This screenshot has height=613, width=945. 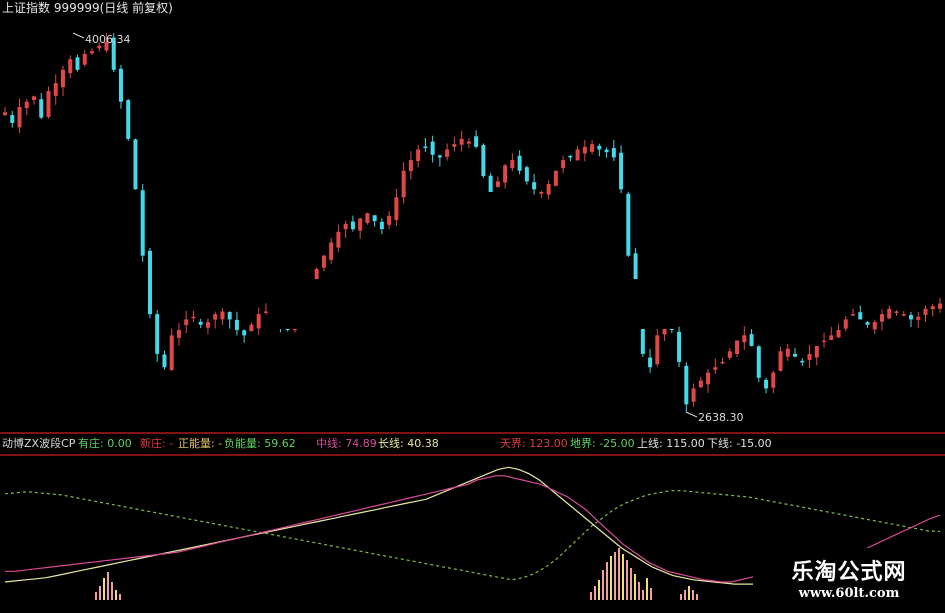 What do you see at coordinates (108, 39) in the screenshot?
I see `price-high-label: 4006.34` at bounding box center [108, 39].